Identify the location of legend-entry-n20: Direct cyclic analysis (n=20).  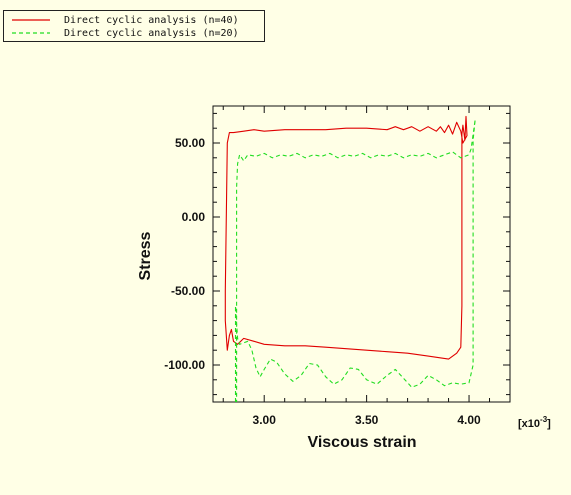
(125, 33).